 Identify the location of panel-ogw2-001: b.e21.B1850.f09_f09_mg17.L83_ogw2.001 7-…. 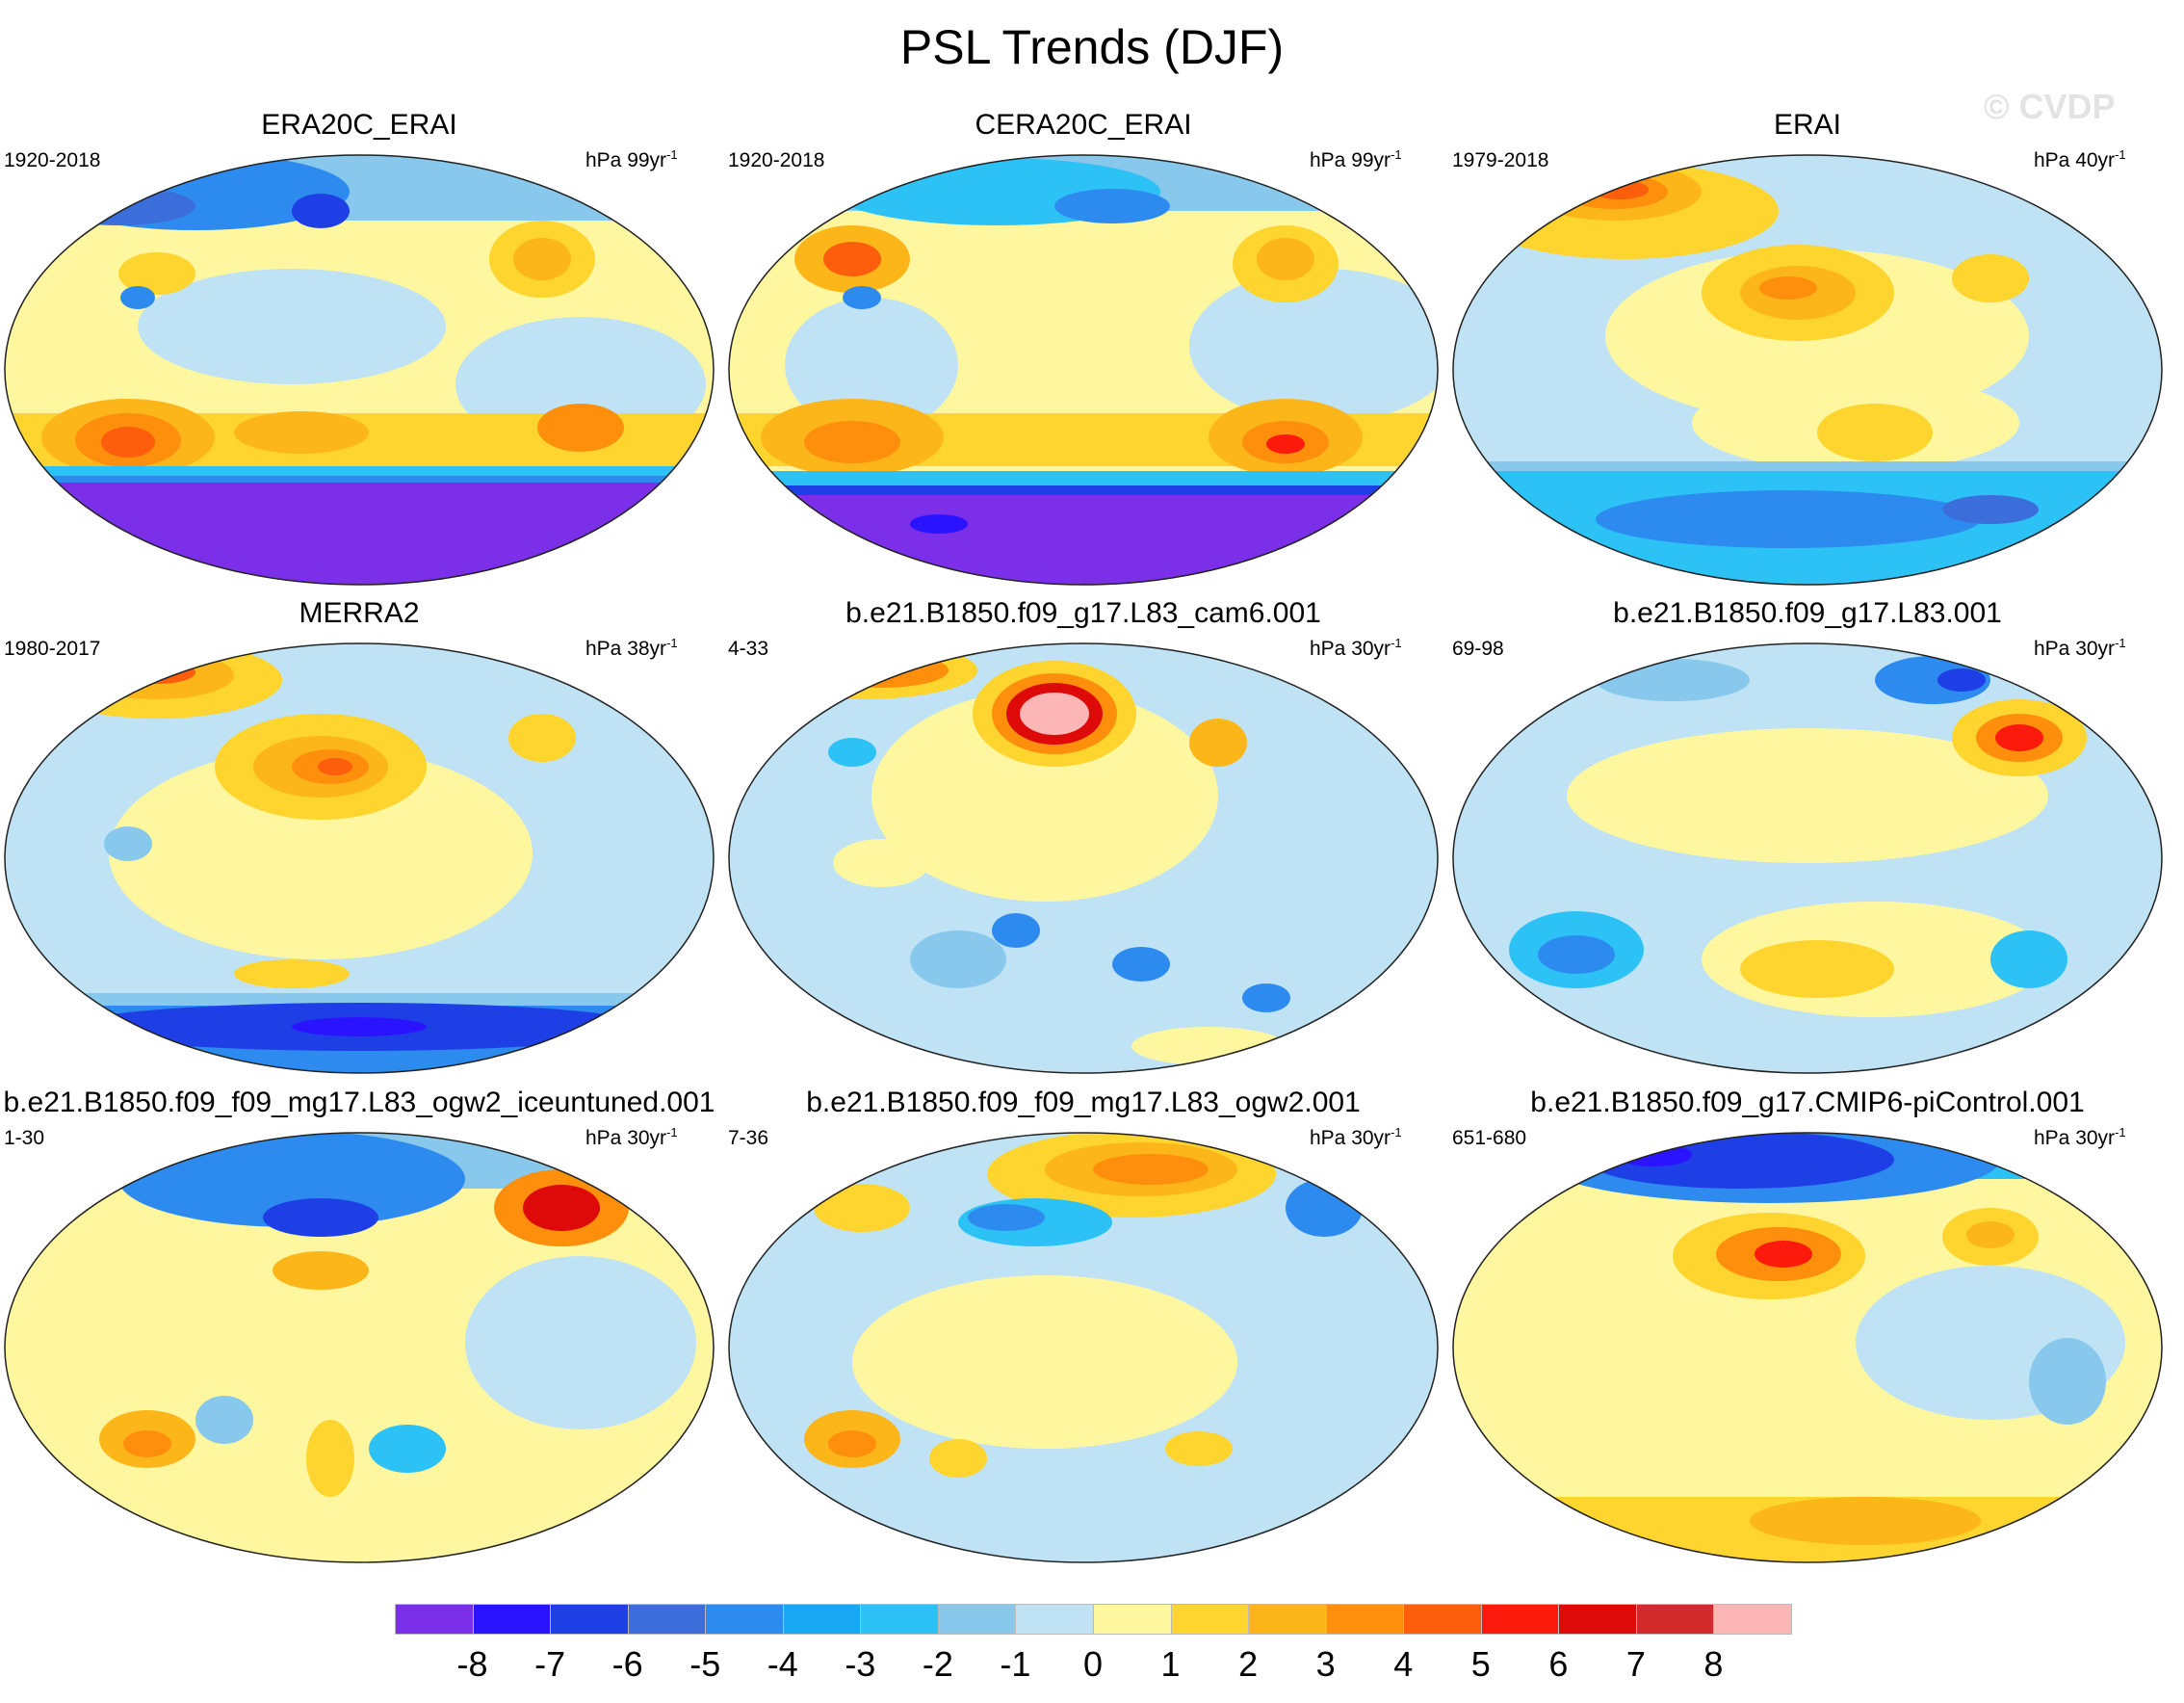
(1083, 1327).